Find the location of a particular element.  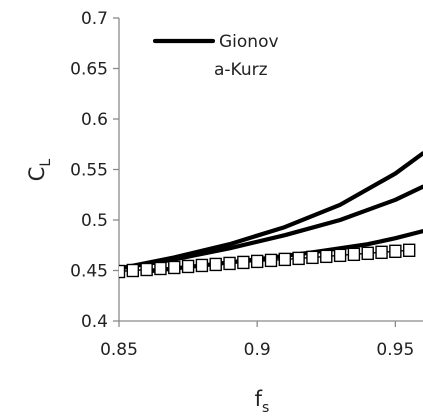

series-marker-line is located at coordinates (264, 261).